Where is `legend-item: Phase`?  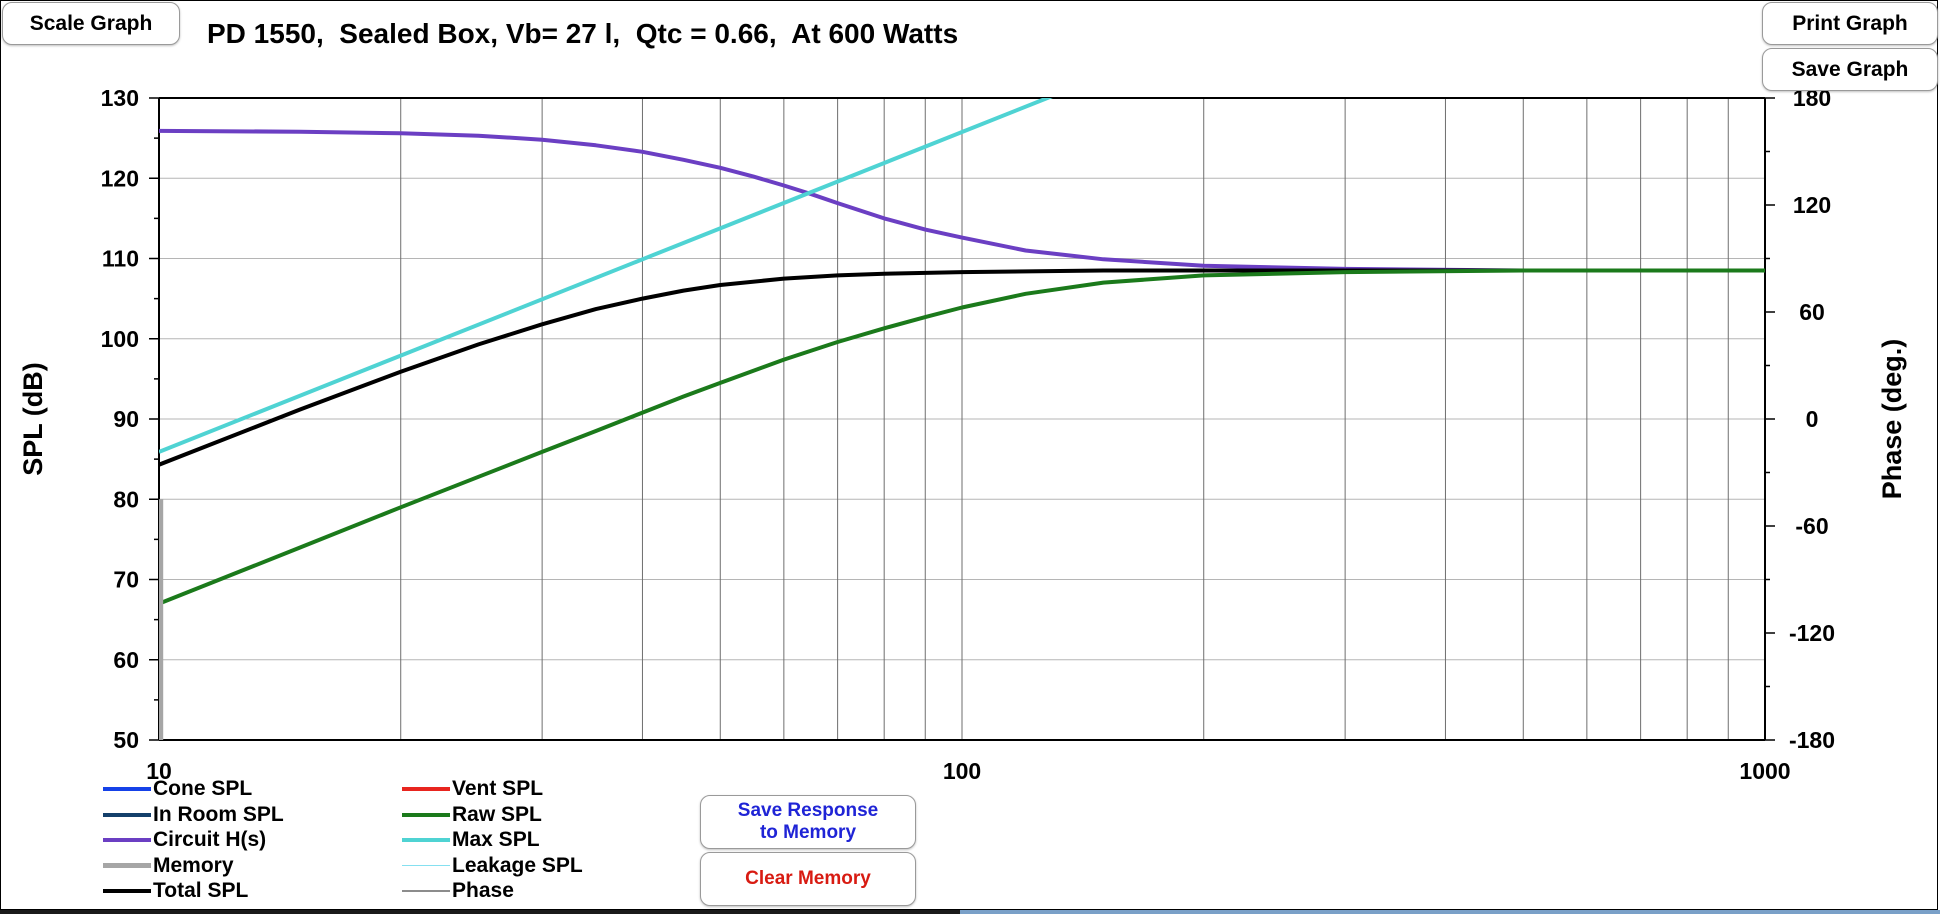
legend-item: Phase is located at coordinates (458, 891).